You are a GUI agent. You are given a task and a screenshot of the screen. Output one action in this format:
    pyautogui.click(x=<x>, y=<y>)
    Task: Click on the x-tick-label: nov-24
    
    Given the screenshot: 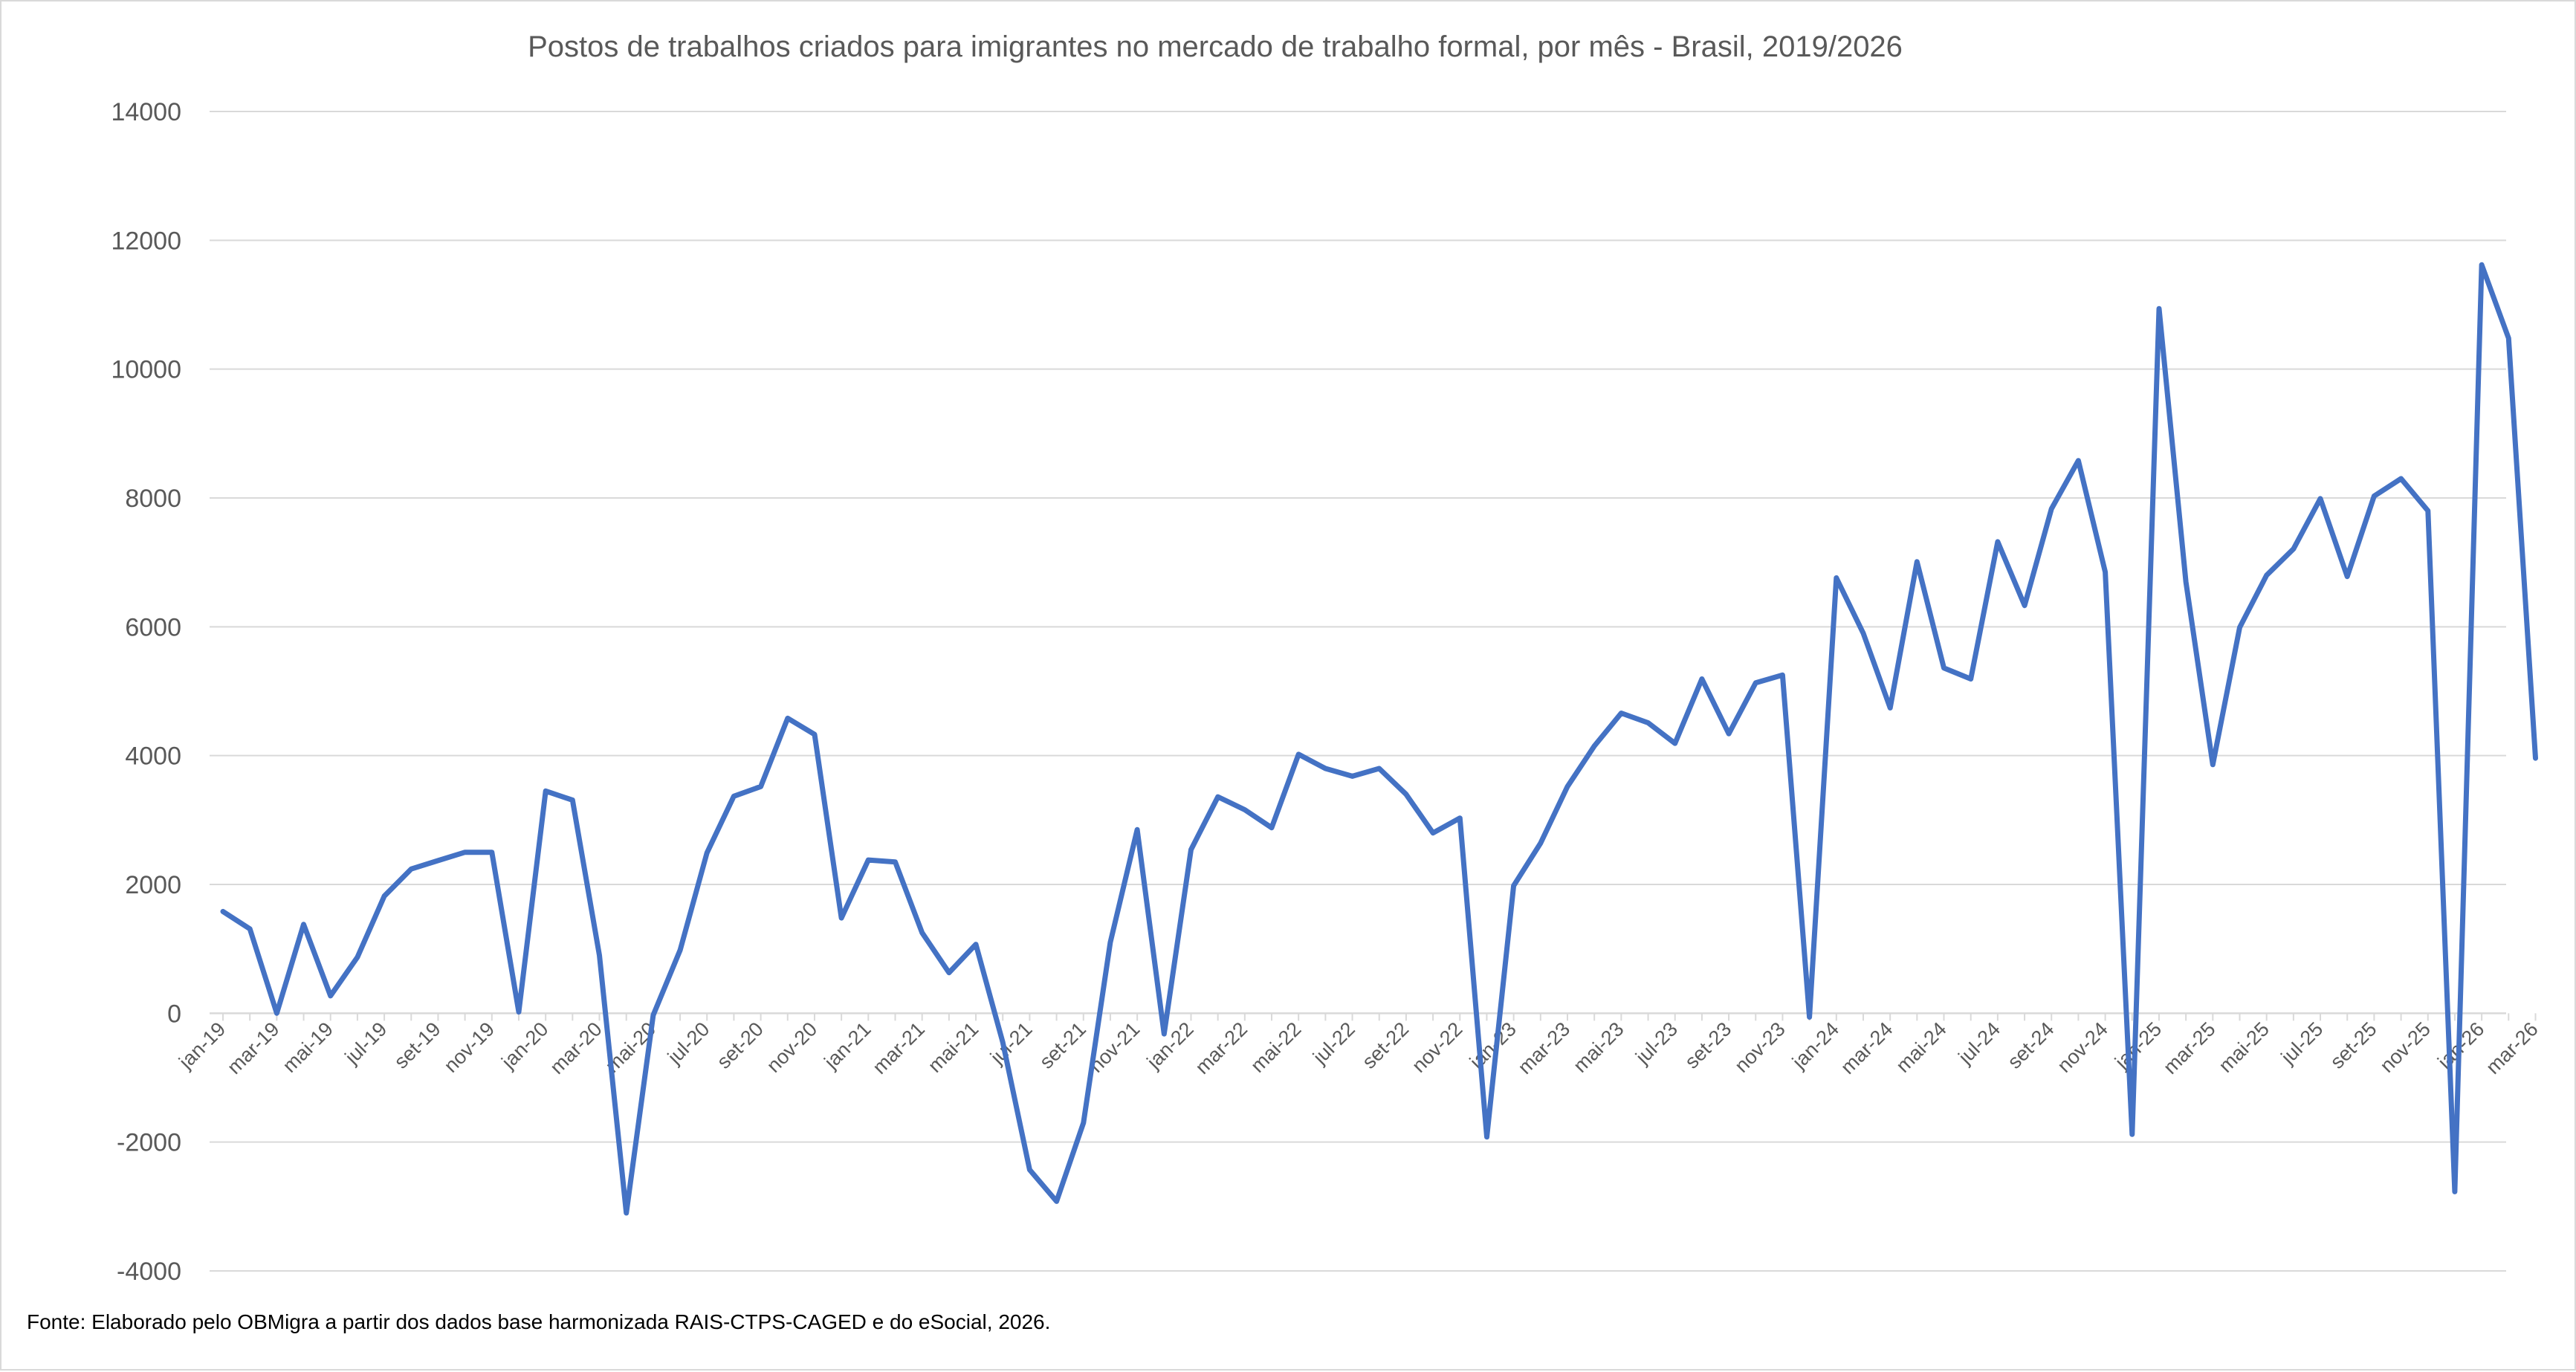 What is the action you would take?
    pyautogui.click(x=2082, y=1047)
    